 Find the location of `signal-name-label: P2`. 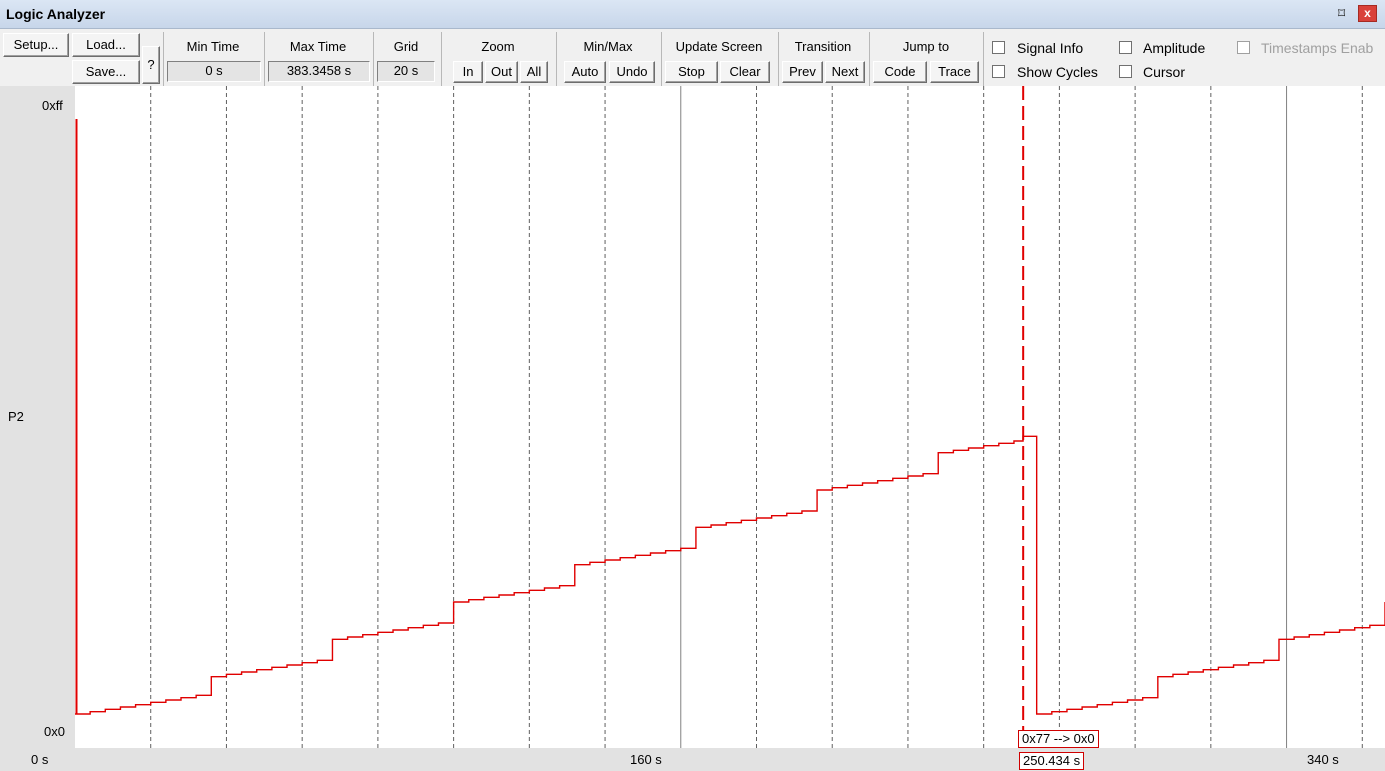

signal-name-label: P2 is located at coordinates (16, 416).